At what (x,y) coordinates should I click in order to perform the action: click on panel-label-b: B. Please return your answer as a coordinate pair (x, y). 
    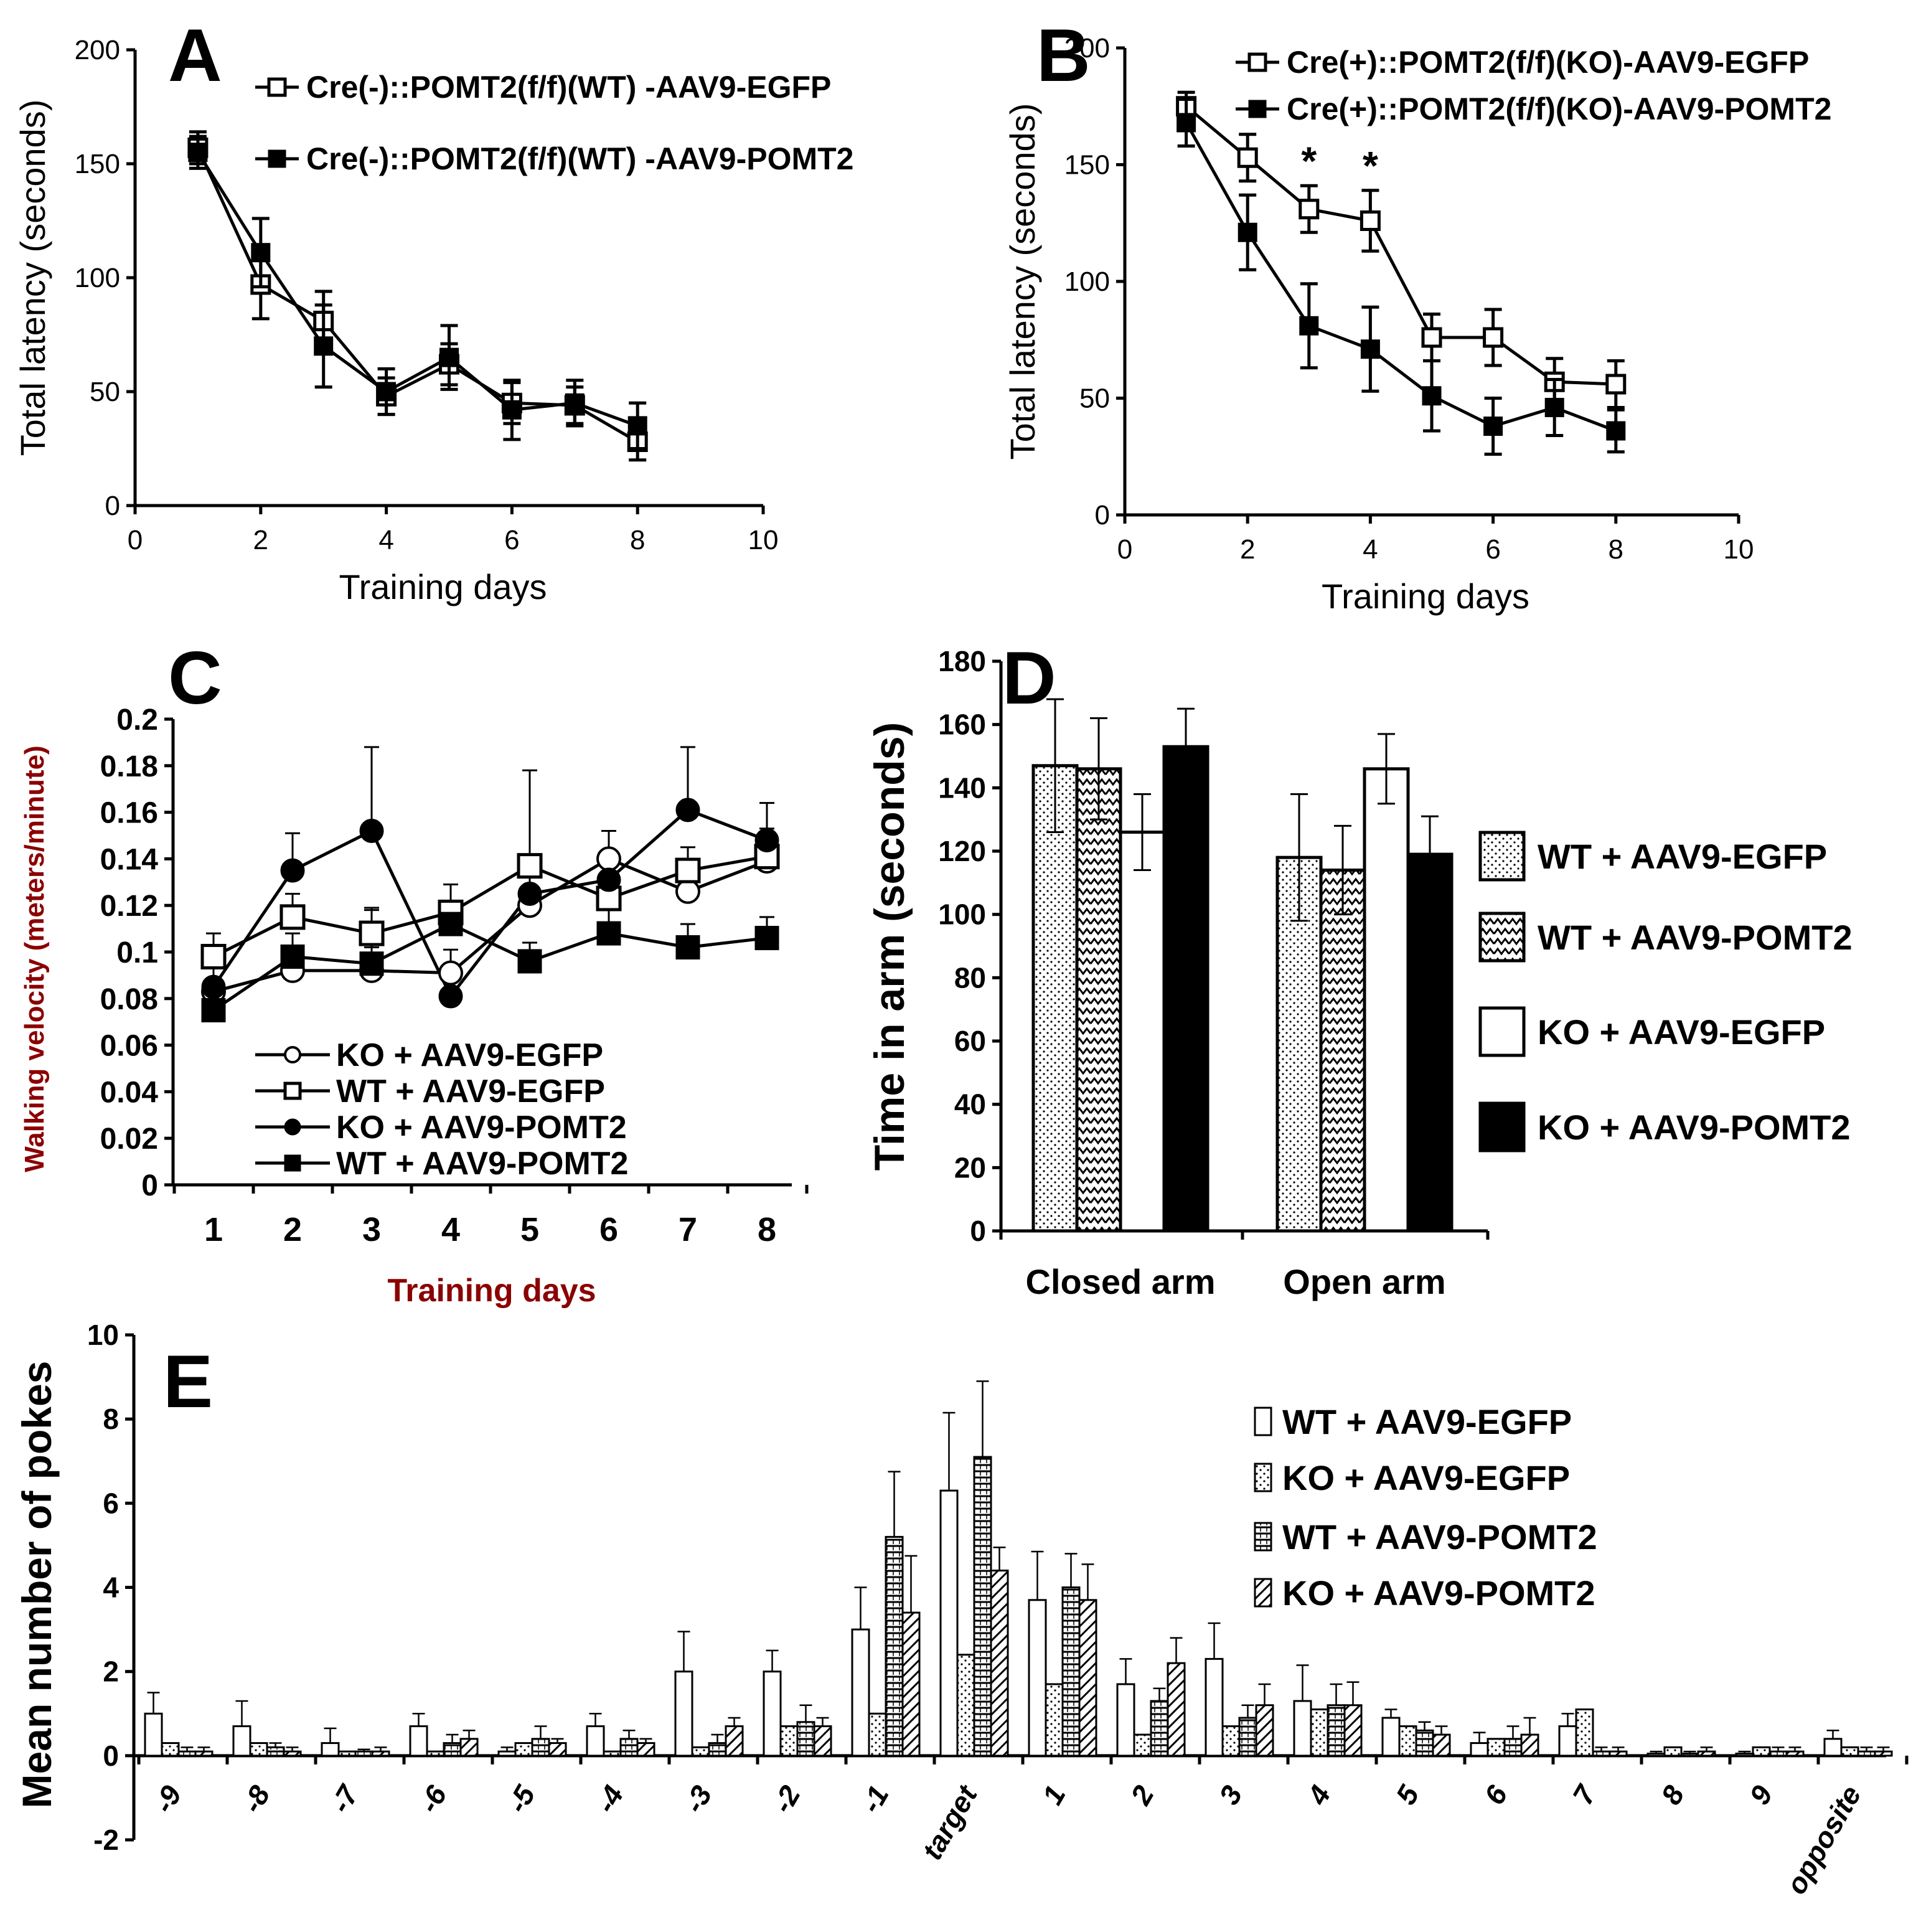
    Looking at the image, I should click on (1063, 55).